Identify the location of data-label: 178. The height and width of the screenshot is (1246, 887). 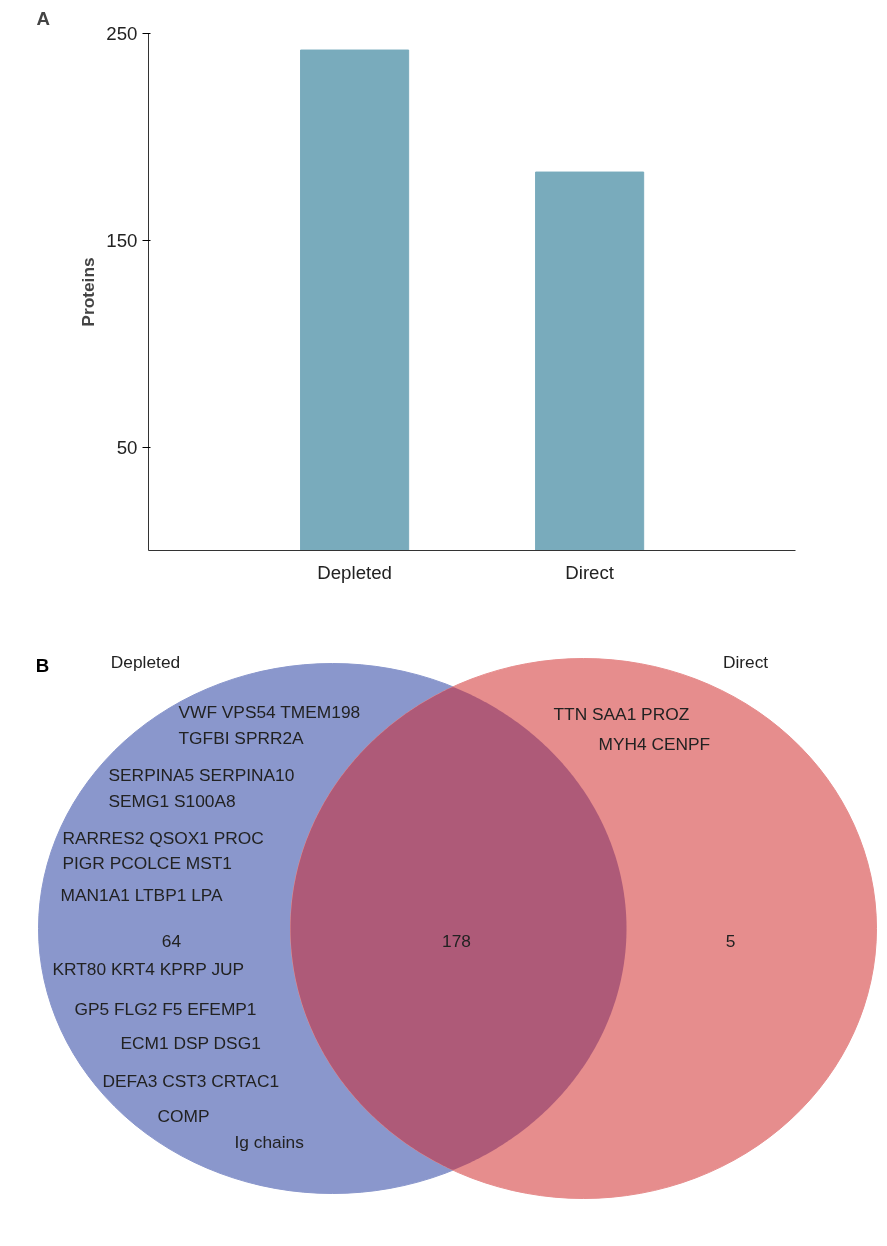
(456, 940).